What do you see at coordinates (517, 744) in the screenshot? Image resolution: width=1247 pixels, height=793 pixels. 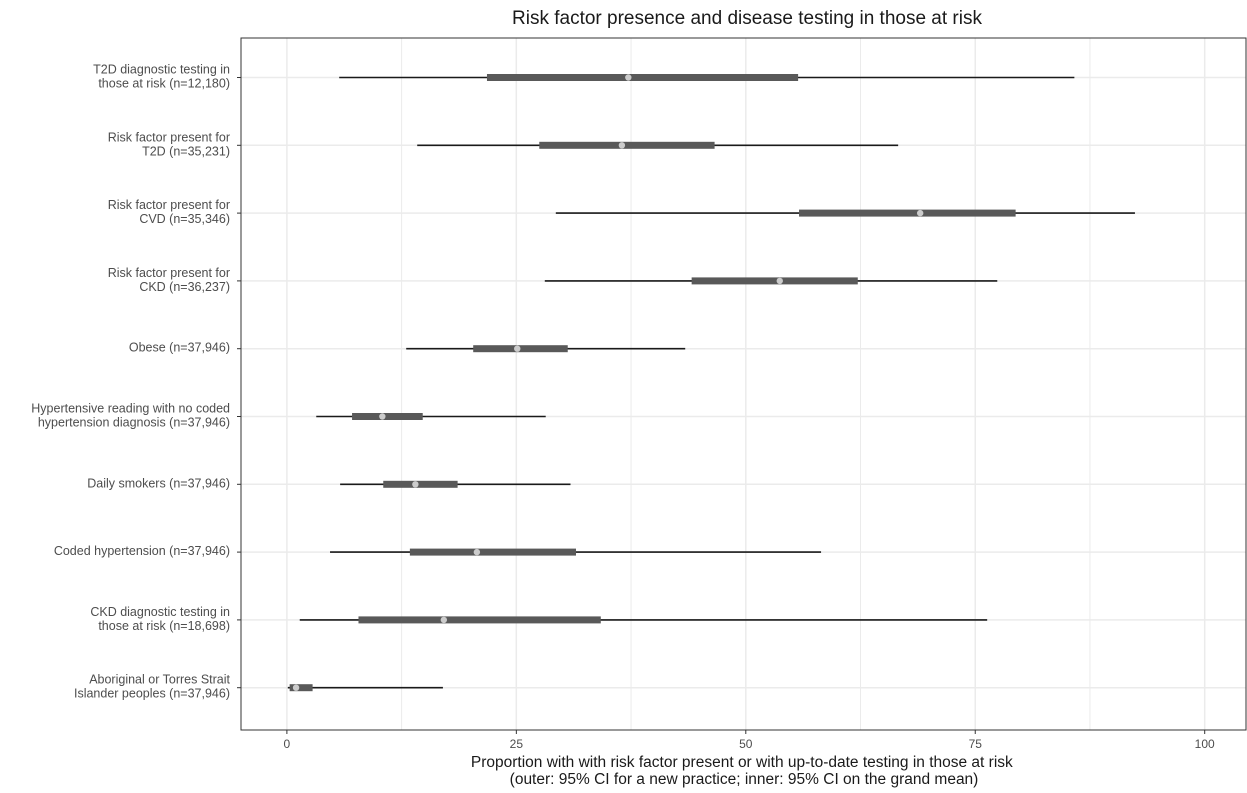 I see `x-tick-label: 25` at bounding box center [517, 744].